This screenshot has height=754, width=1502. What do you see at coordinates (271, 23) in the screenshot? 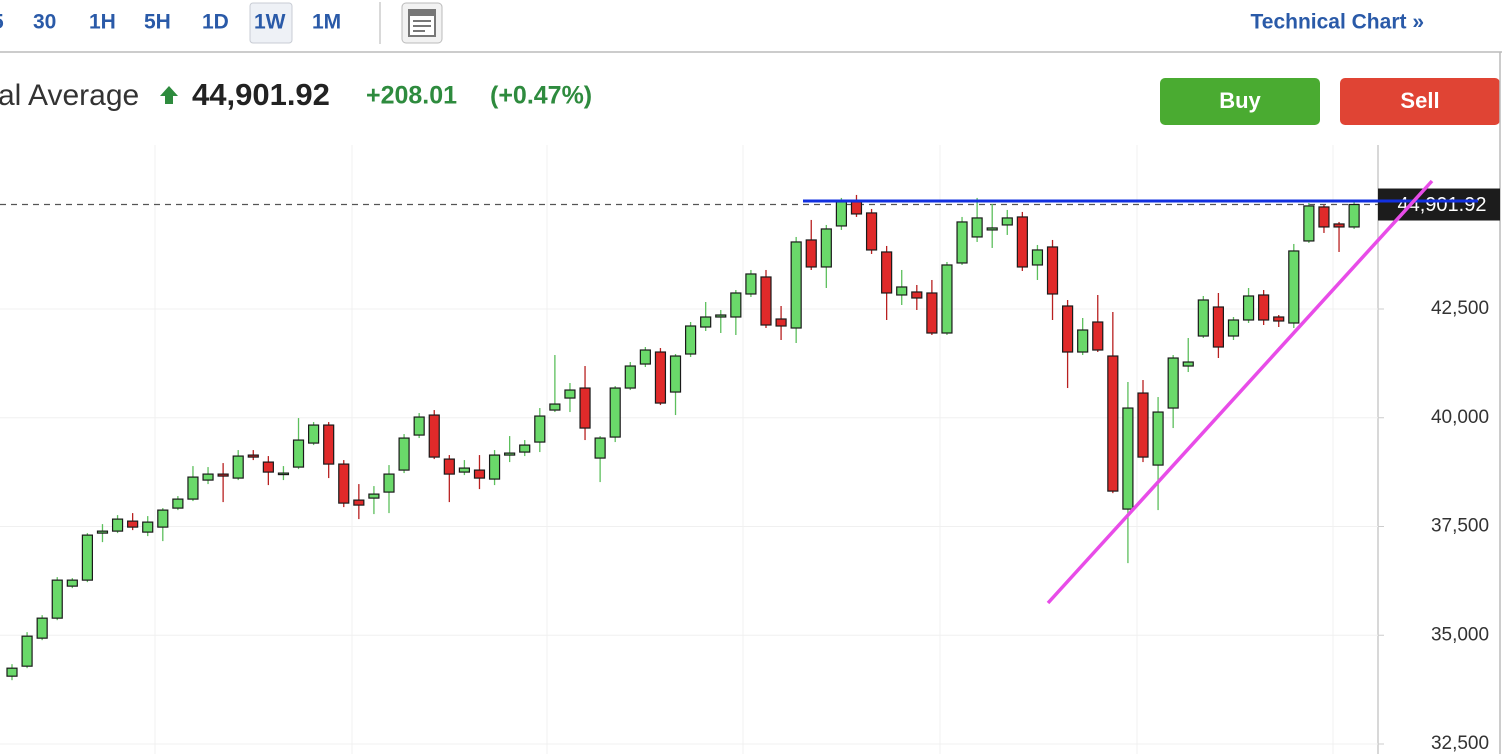
I see `interval-button: 1W` at bounding box center [271, 23].